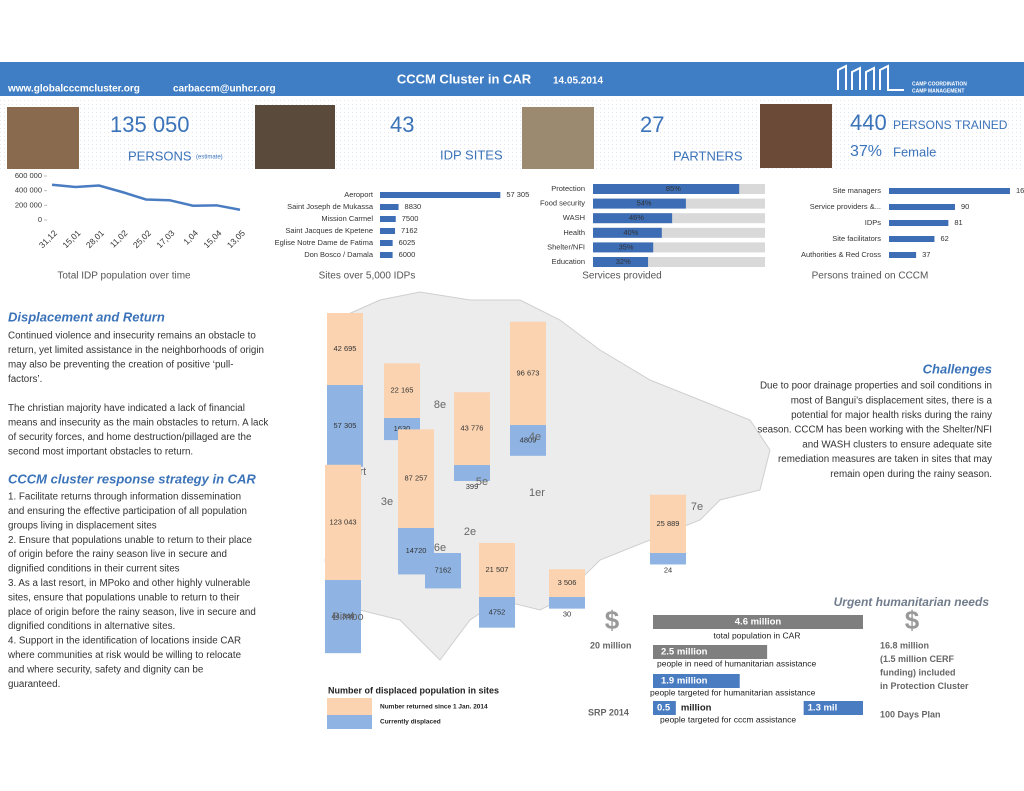 This screenshot has width=1024, height=791. Describe the element at coordinates (621, 276) in the screenshot. I see `chart-title: Services provided` at that location.